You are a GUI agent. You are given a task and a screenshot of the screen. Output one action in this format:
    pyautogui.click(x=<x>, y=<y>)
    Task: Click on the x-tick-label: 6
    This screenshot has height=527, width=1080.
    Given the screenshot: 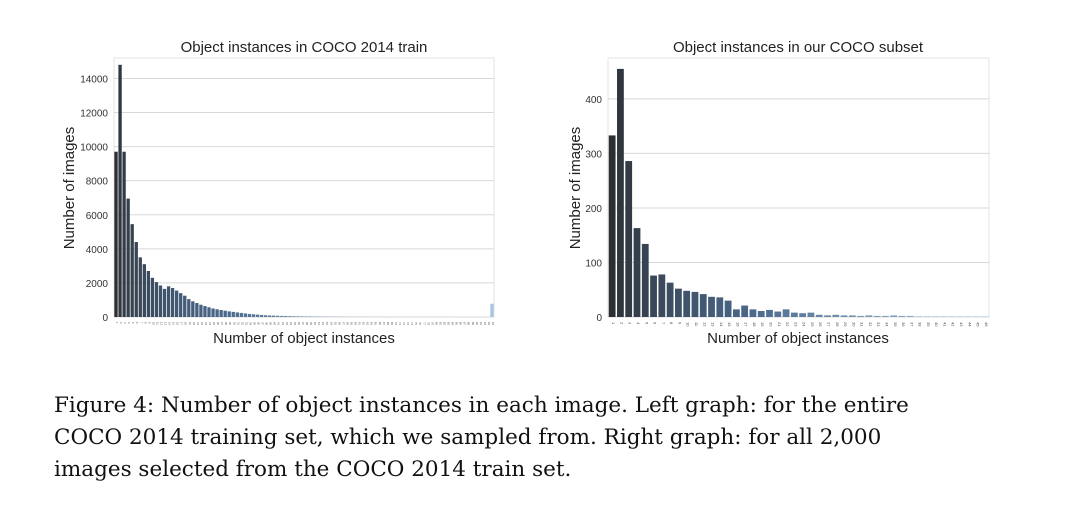 What is the action you would take?
    pyautogui.click(x=655, y=323)
    